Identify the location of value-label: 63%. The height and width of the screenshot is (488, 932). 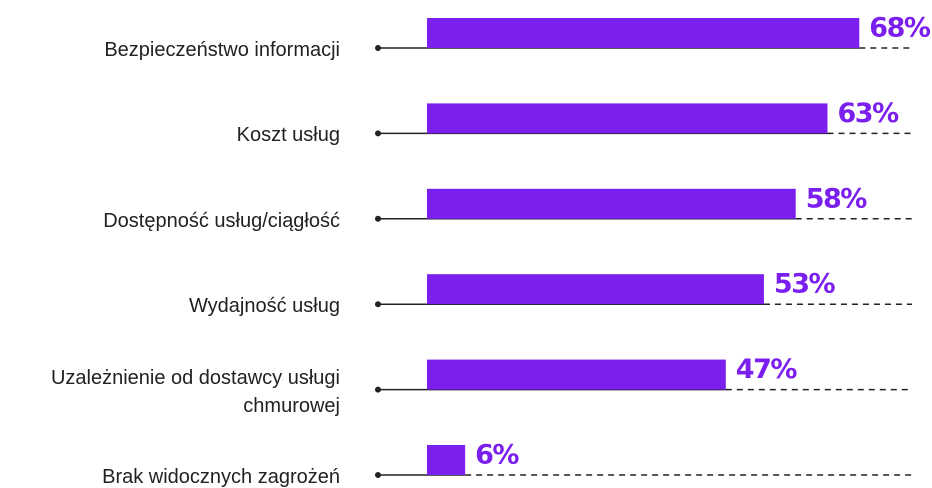
(869, 113).